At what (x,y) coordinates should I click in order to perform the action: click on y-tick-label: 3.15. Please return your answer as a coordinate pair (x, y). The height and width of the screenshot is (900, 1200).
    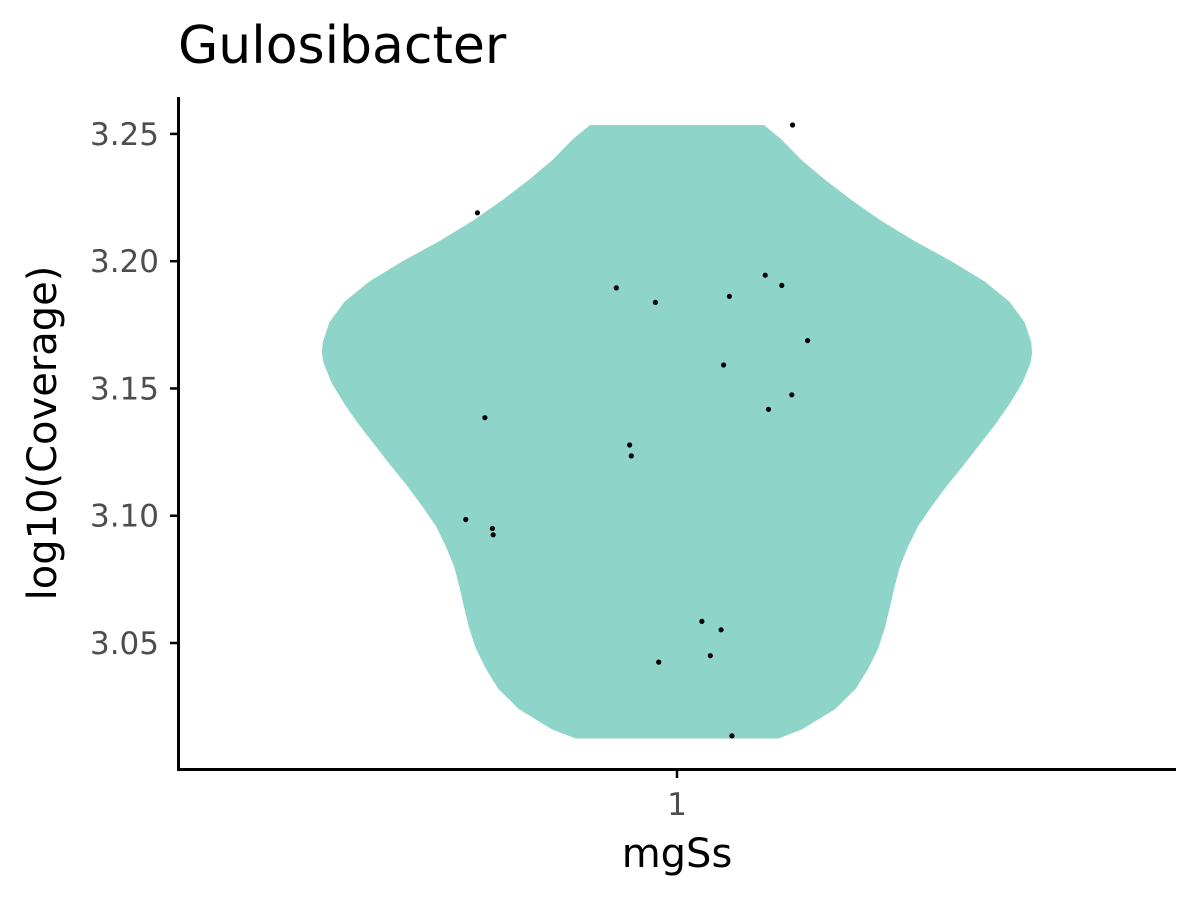
    Looking at the image, I should click on (124, 389).